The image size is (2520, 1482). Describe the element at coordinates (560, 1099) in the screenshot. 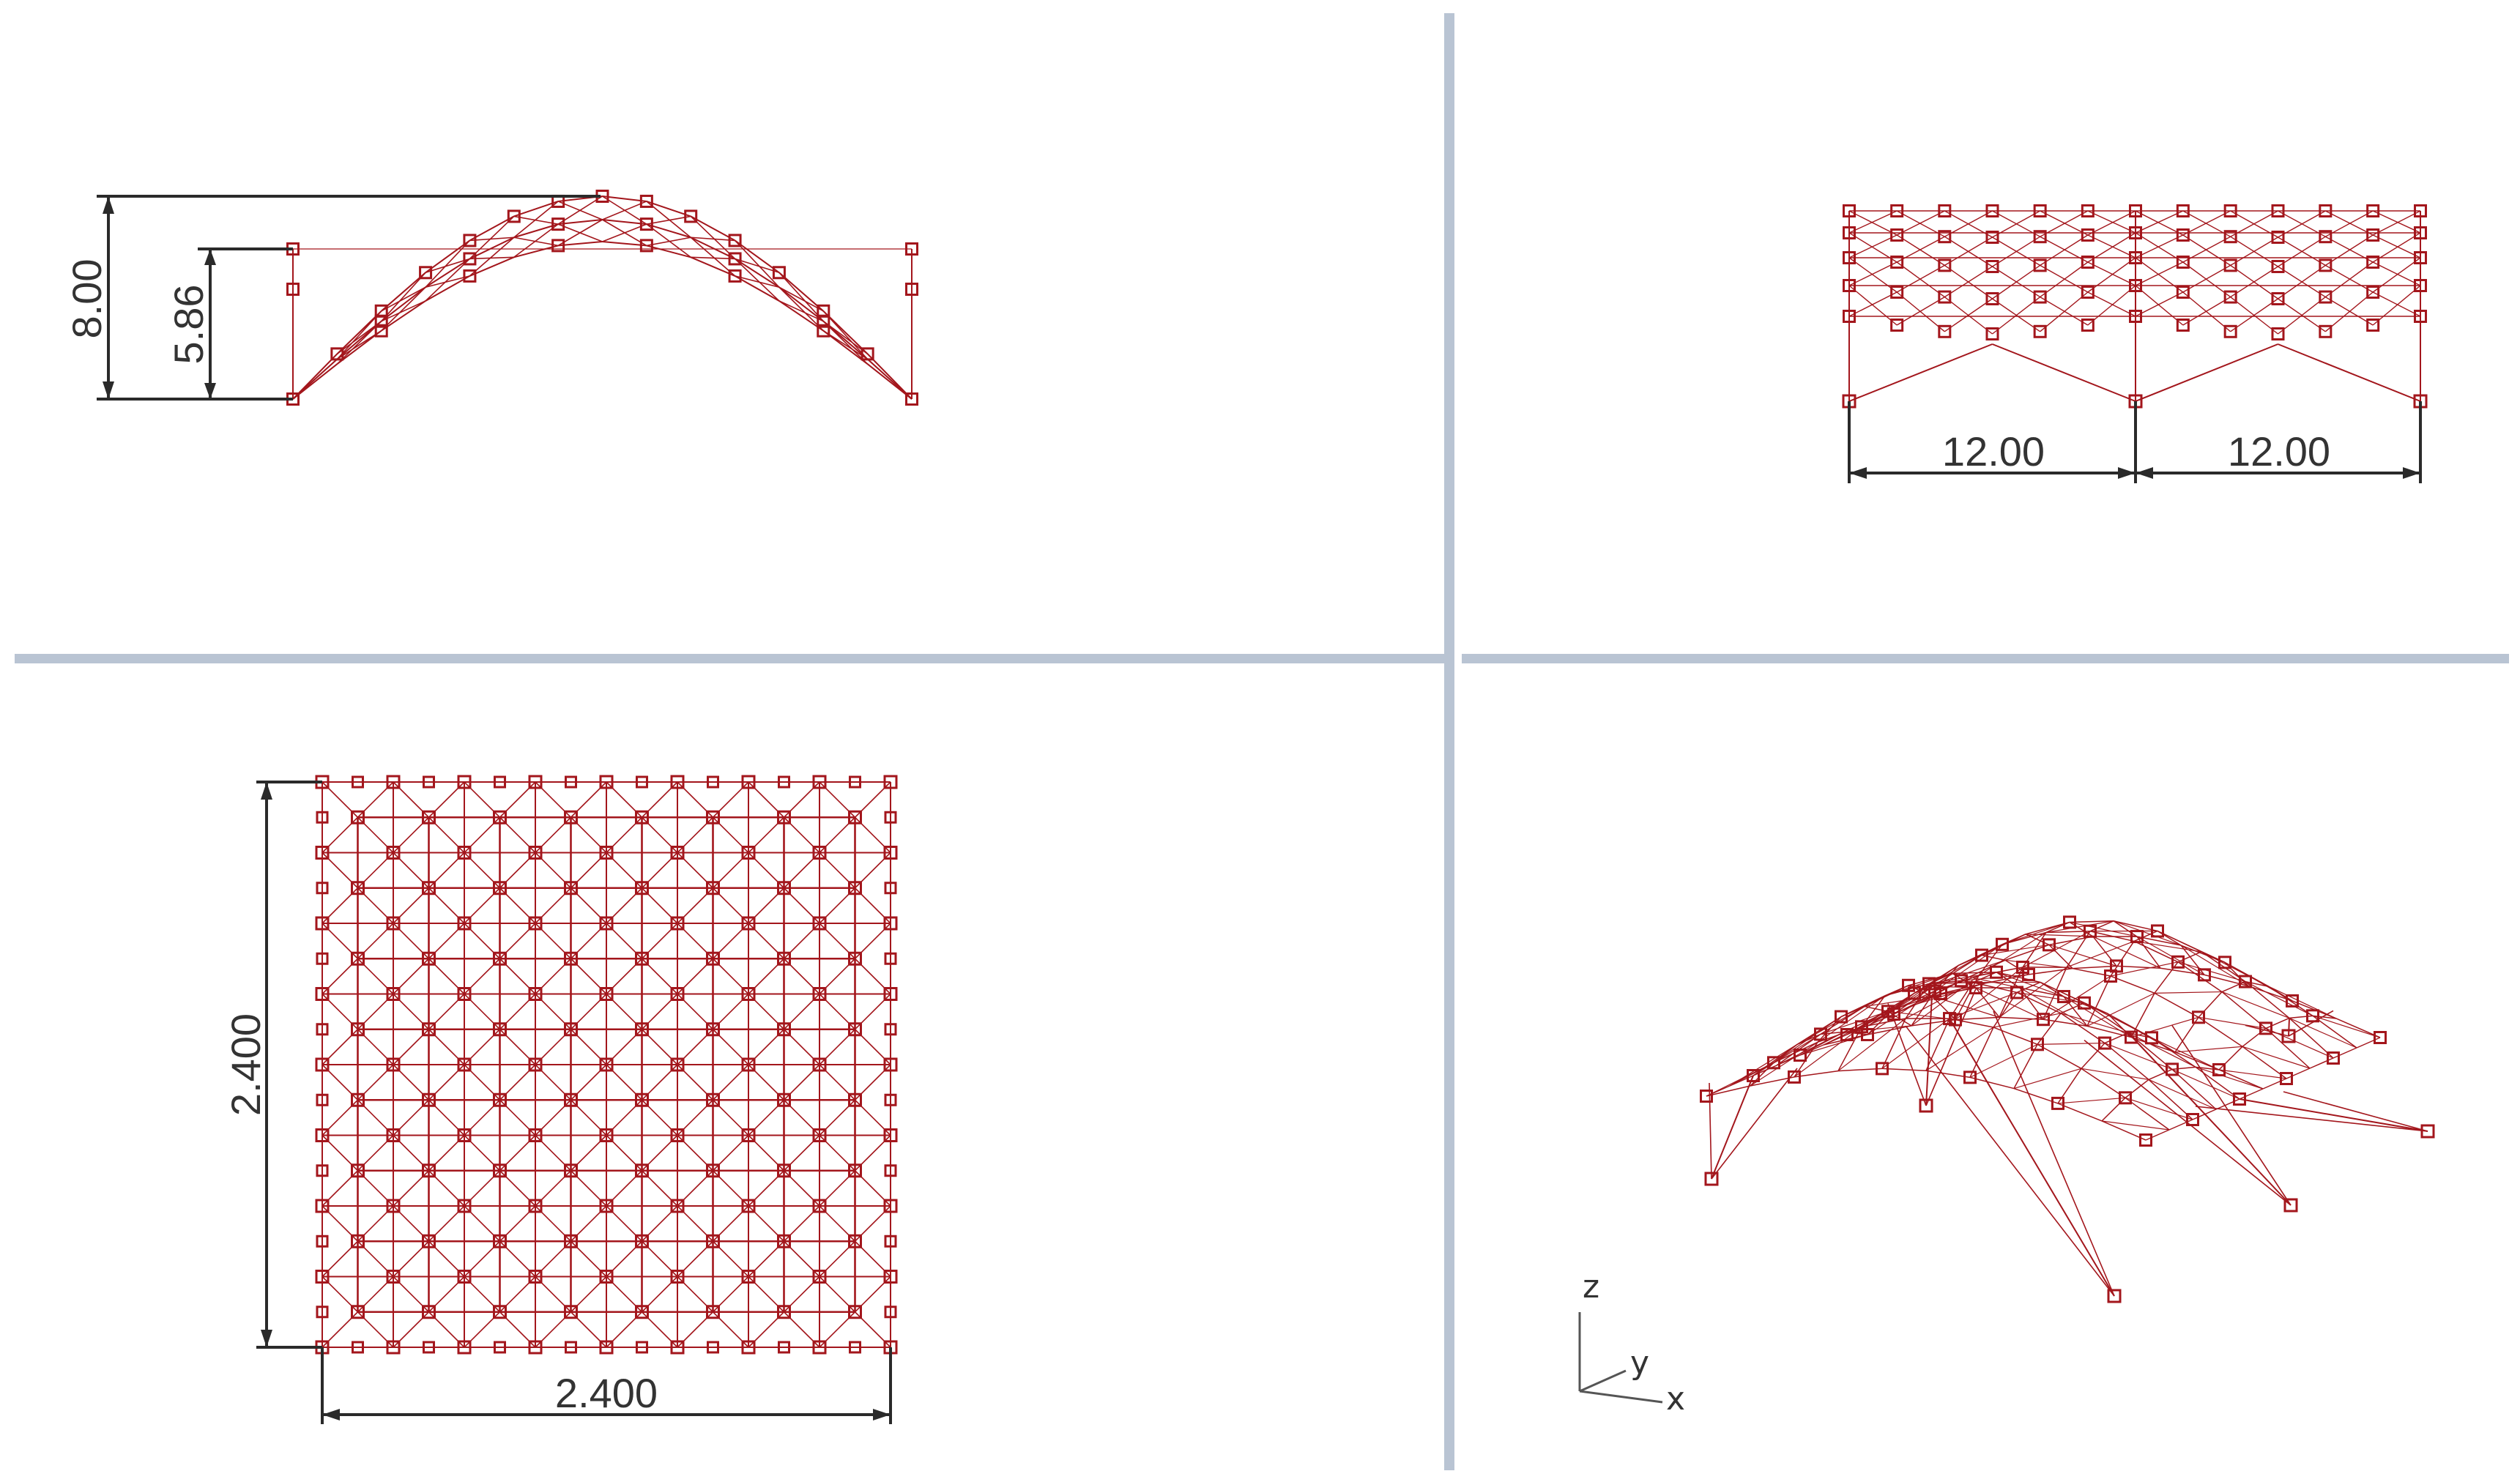

I see `viewport-top: 2.400 2.400` at that location.